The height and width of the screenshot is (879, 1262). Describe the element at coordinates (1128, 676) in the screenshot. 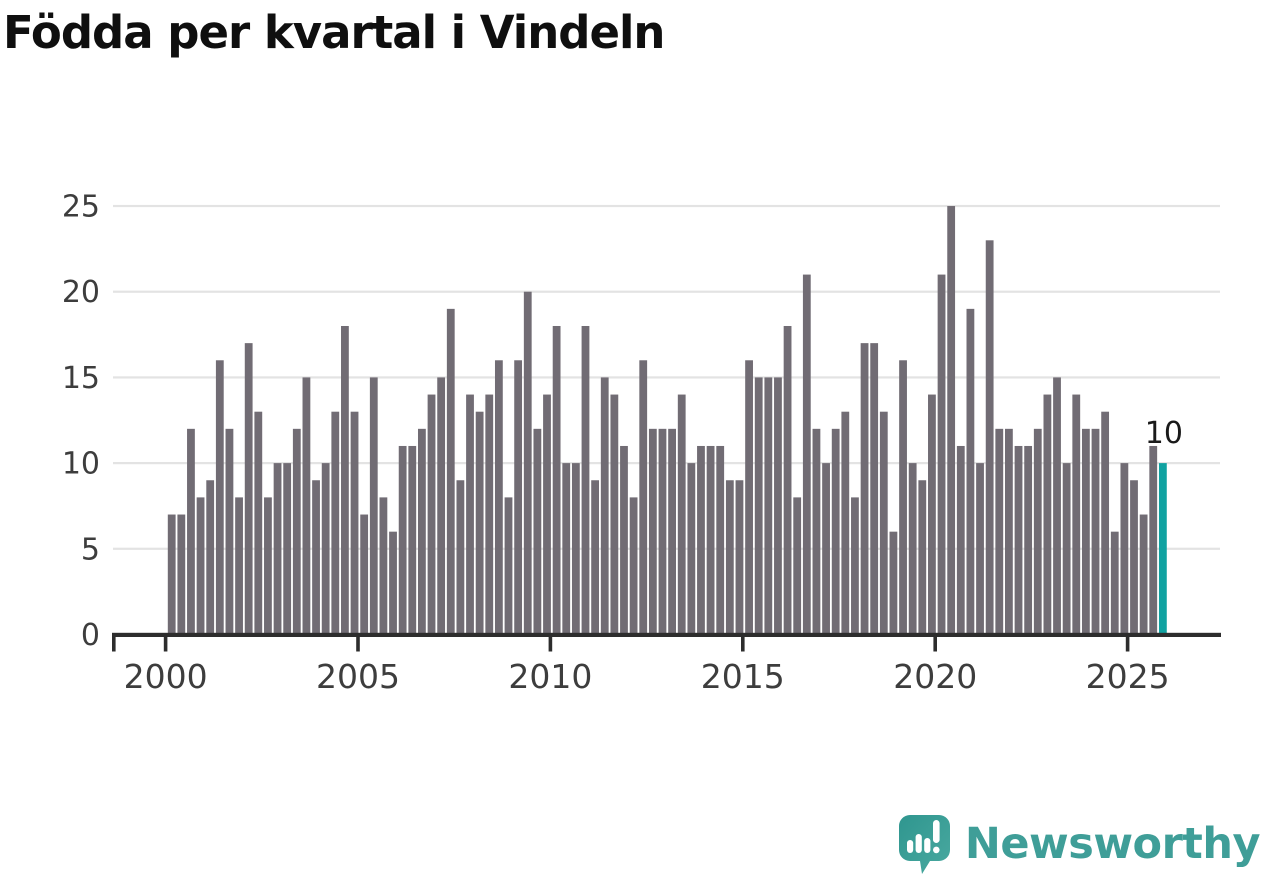

I see `x-tick-label: 2025` at that location.